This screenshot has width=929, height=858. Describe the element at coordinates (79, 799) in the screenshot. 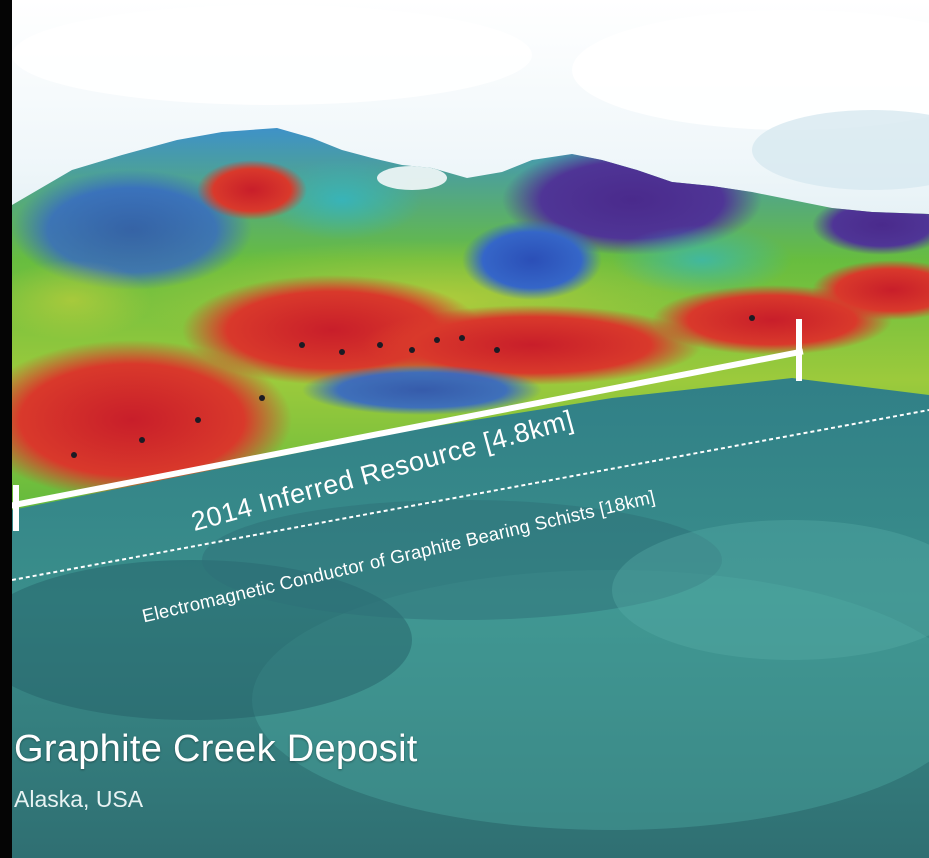

I see `deposit-location: Alaska, USA` at that location.